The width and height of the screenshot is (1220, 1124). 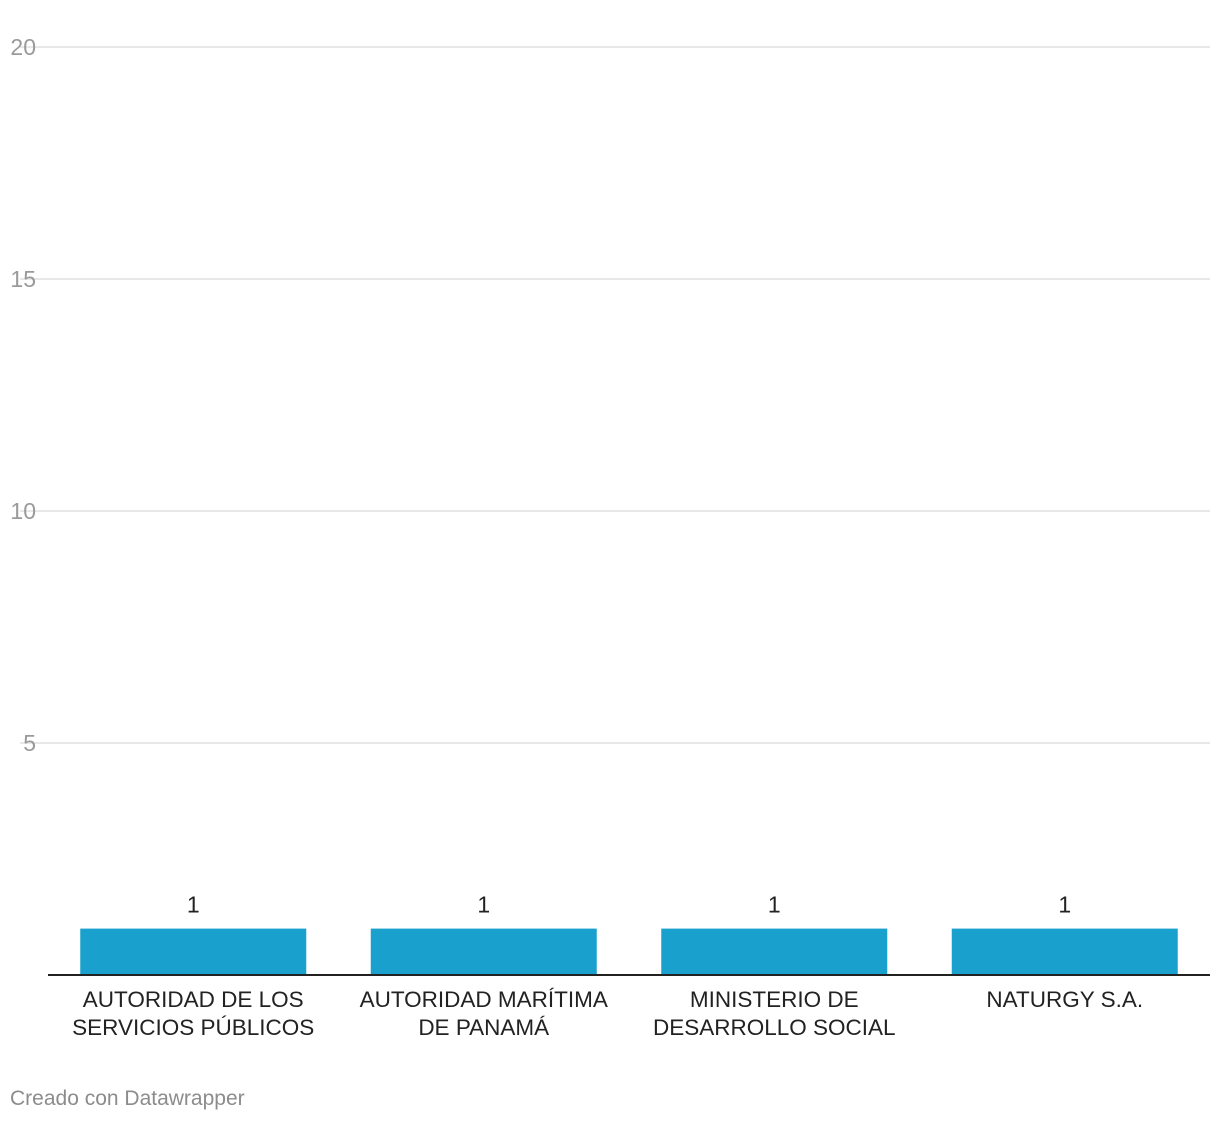 I want to click on y-tick-label: 5, so click(x=29, y=743).